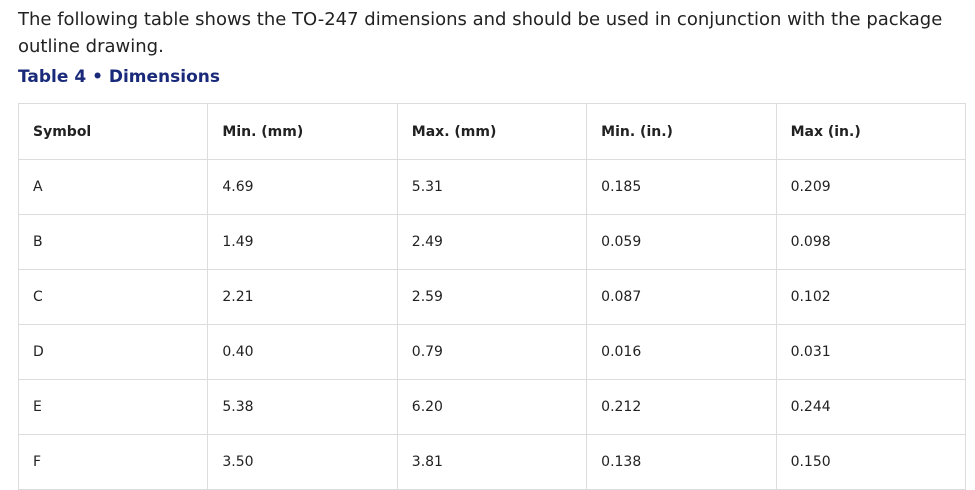  What do you see at coordinates (119, 77) in the screenshot?
I see `table-caption: Table 4 • Dimensions` at bounding box center [119, 77].